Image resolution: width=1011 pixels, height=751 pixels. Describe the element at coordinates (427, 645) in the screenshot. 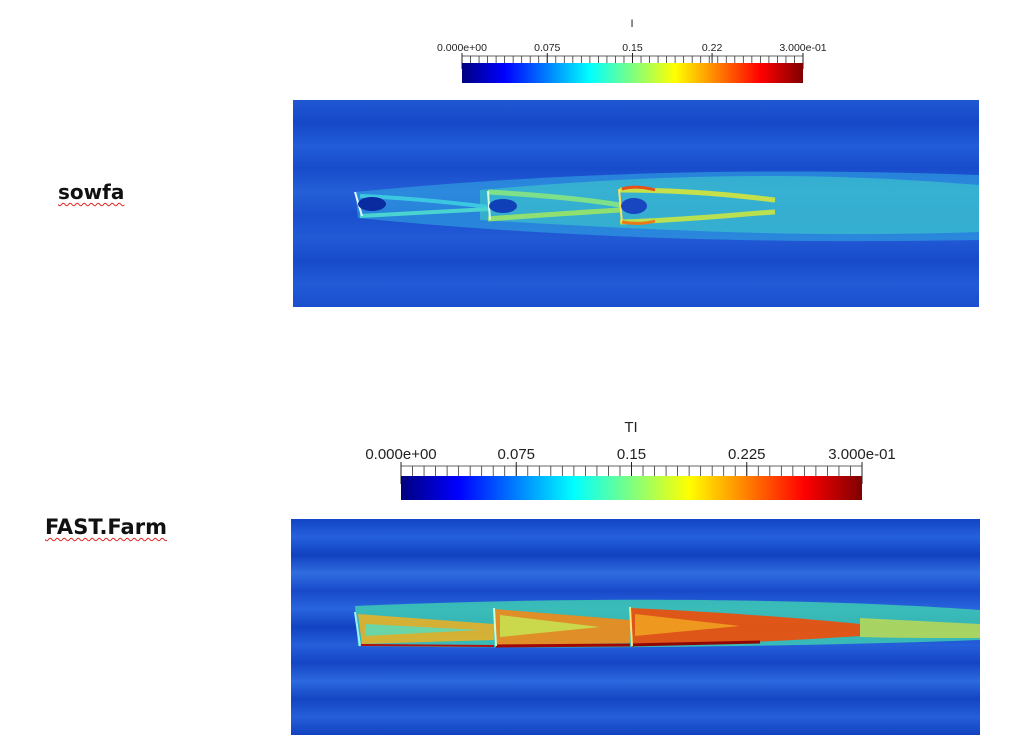

I see `wake-1-lower-edge-fast-farm` at that location.